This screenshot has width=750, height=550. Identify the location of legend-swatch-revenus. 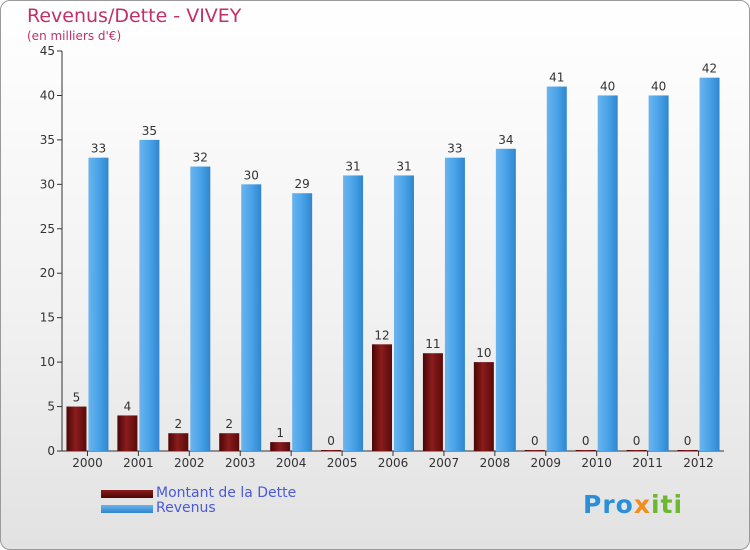
(127, 509).